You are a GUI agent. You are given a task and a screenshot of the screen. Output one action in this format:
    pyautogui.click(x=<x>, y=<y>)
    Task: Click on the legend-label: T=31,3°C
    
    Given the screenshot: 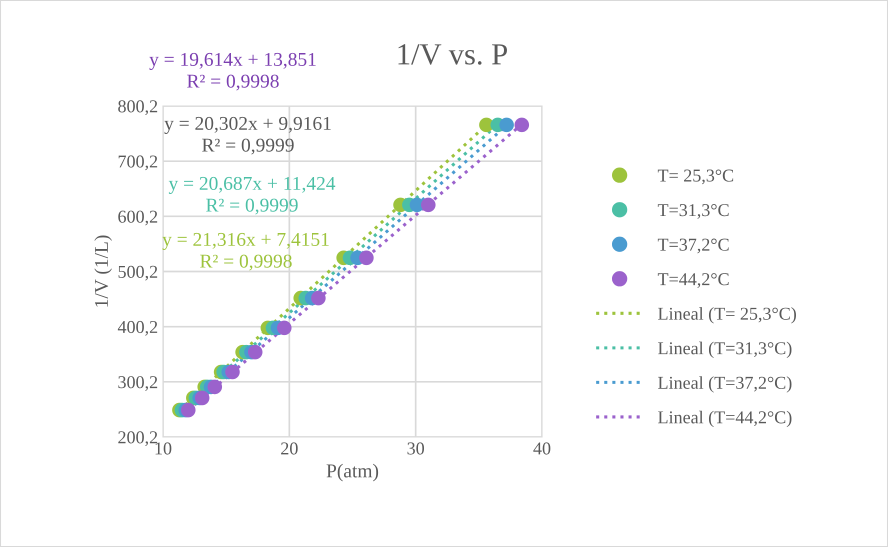 What is the action you would take?
    pyautogui.click(x=693, y=211)
    